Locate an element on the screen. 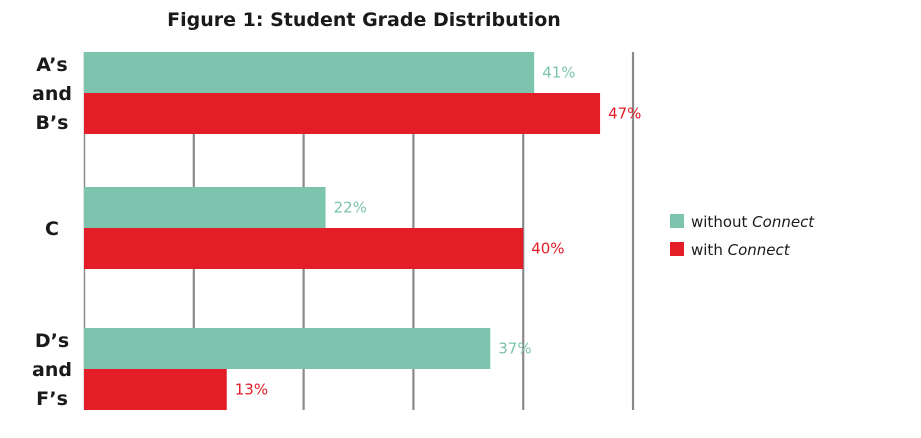 The image size is (921, 438). bar-without-connect-df is located at coordinates (287, 348).